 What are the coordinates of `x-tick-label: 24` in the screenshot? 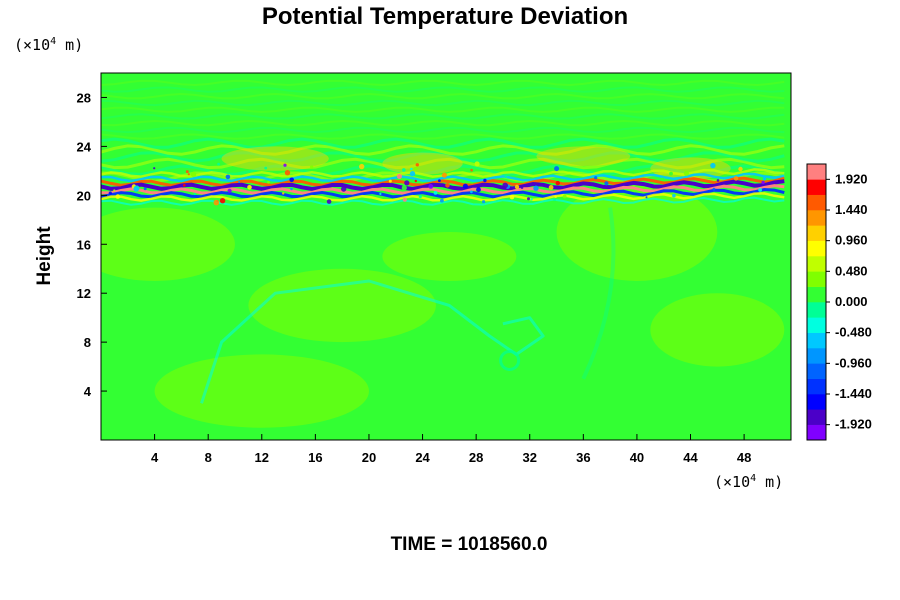 It's located at (422, 457).